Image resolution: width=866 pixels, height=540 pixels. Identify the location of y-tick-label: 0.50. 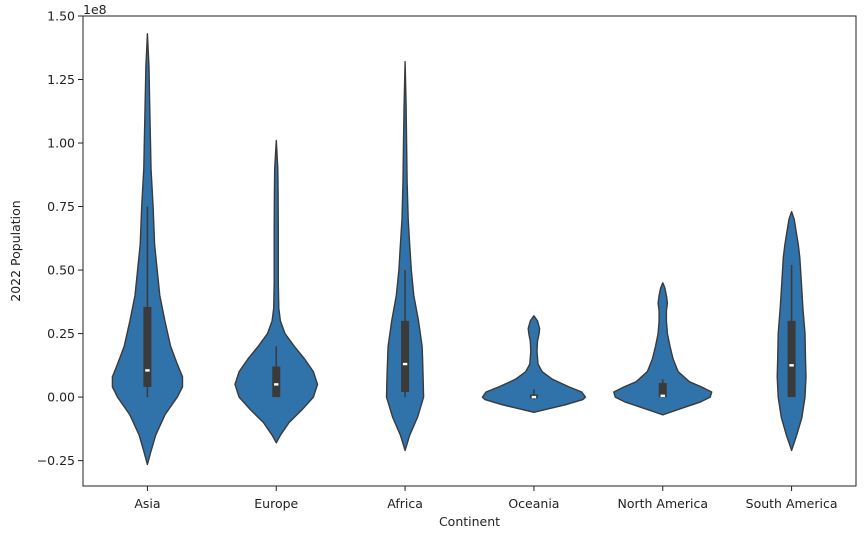
(61, 270).